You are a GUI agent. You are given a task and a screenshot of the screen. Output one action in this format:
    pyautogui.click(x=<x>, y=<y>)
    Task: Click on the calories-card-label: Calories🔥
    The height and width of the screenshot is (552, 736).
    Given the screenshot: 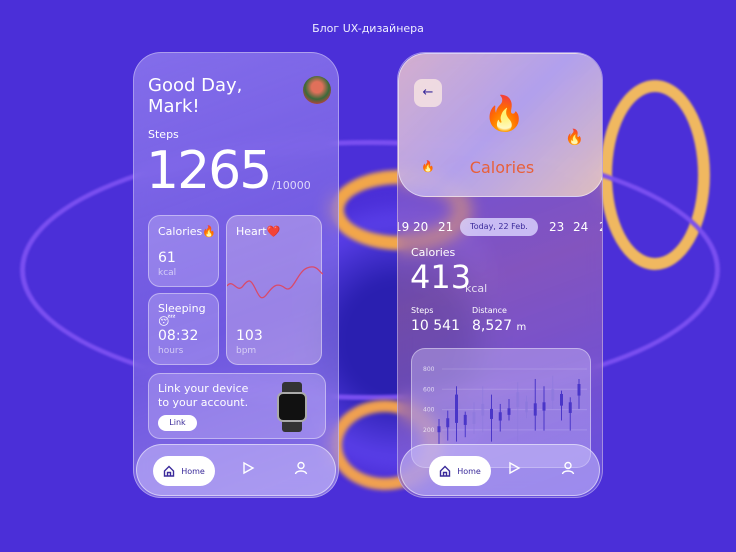 What is the action you would take?
    pyautogui.click(x=187, y=231)
    